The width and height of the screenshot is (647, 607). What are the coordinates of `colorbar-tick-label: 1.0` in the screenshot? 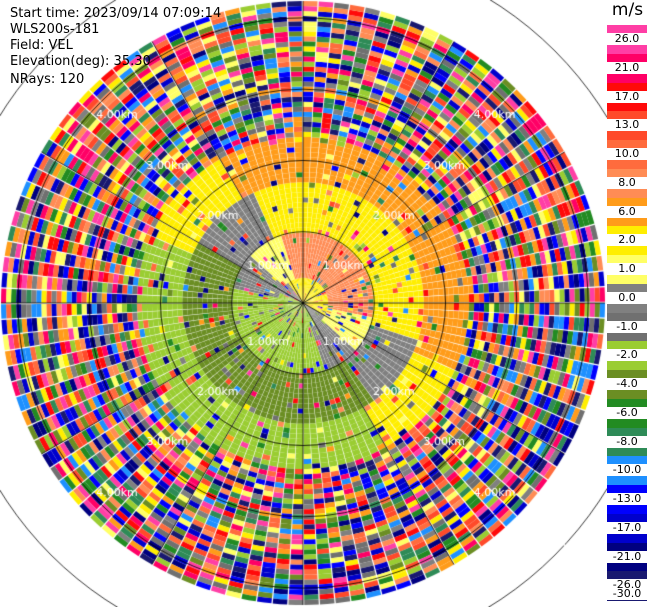 It's located at (627, 269).